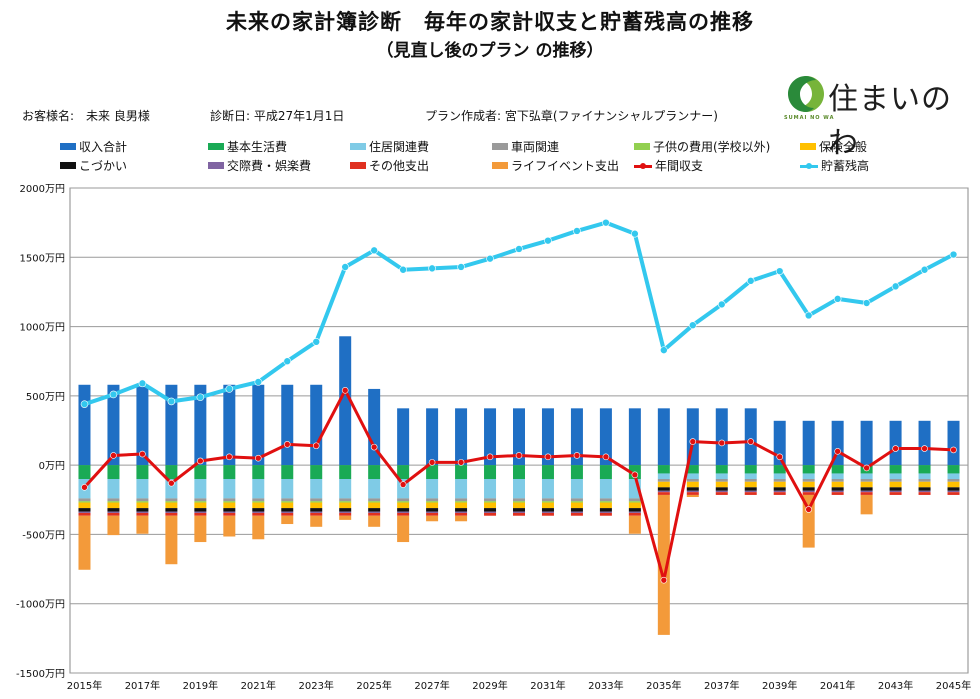 This screenshot has width=980, height=699. Describe the element at coordinates (702, 146) in the screenshot. I see `legend-item: 子供の費用(学校以外)` at that location.